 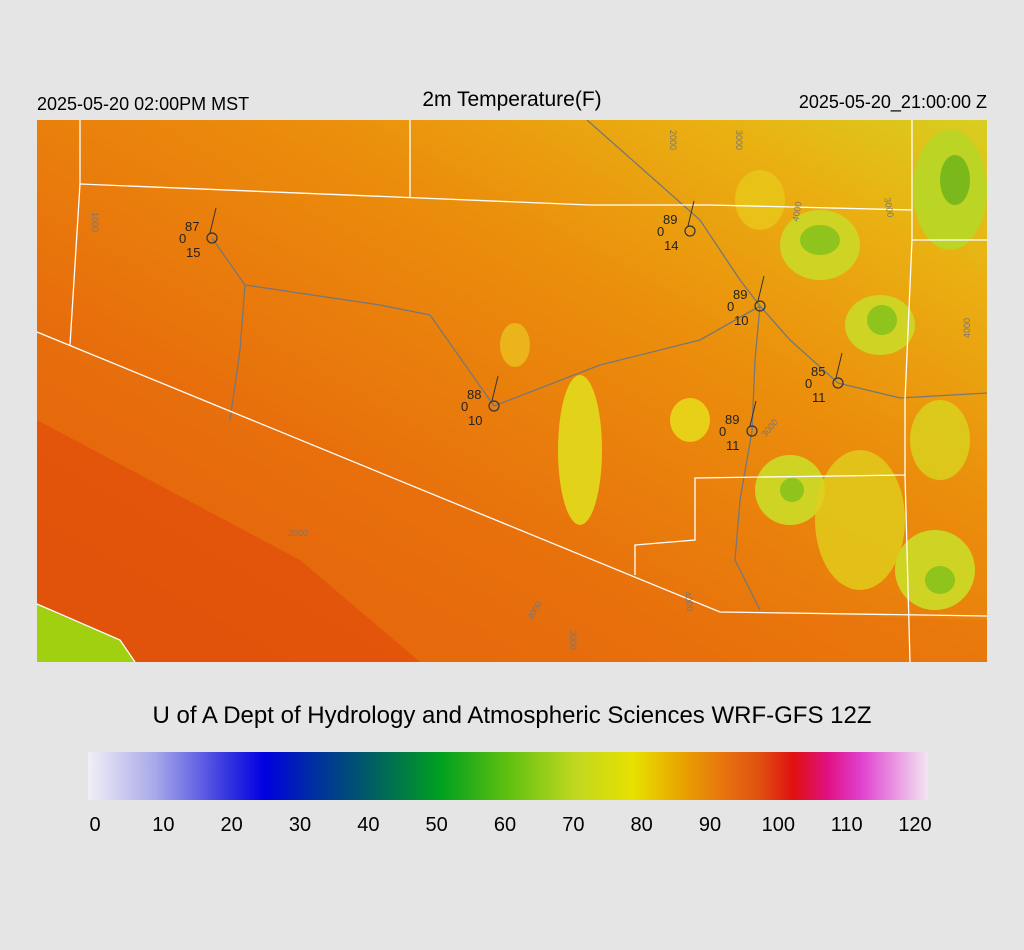 I want to click on valid-utc: 2025-05-20_21:00:00 Z, so click(x=893, y=102).